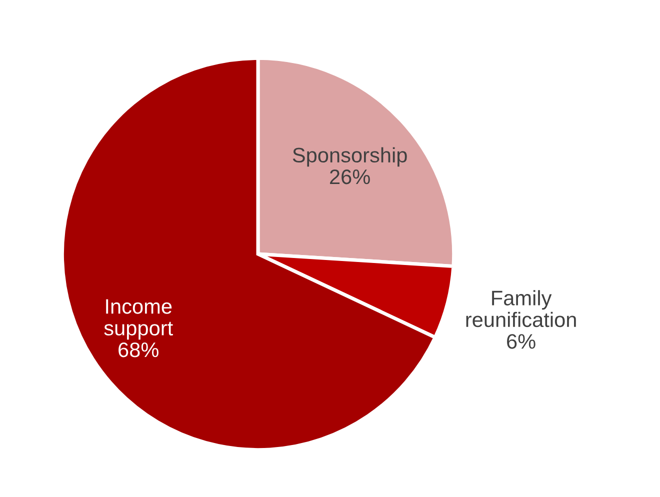 The height and width of the screenshot is (497, 660). What do you see at coordinates (521, 309) in the screenshot?
I see `slice-label: Family reunification` at bounding box center [521, 309].